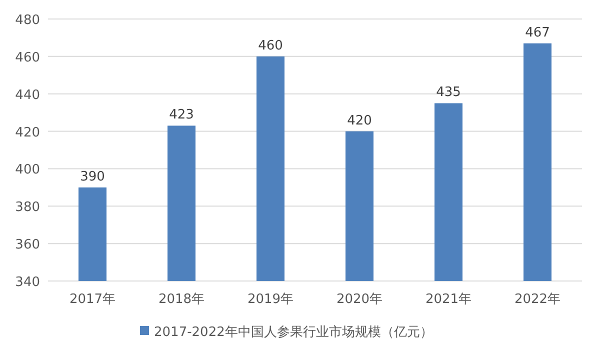 The image size is (600, 360). Describe the element at coordinates (359, 299) in the screenshot. I see `x-tick-label: 2020年` at that location.